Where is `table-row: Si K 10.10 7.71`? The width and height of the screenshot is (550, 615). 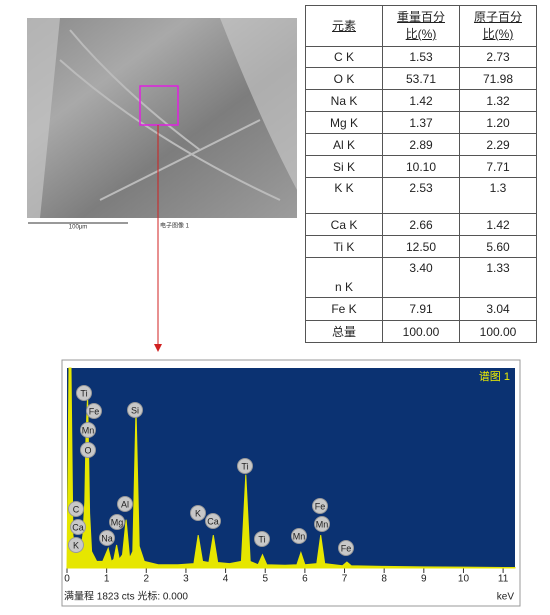
table-row: Si K 10.10 7.71 is located at coordinates (421, 166).